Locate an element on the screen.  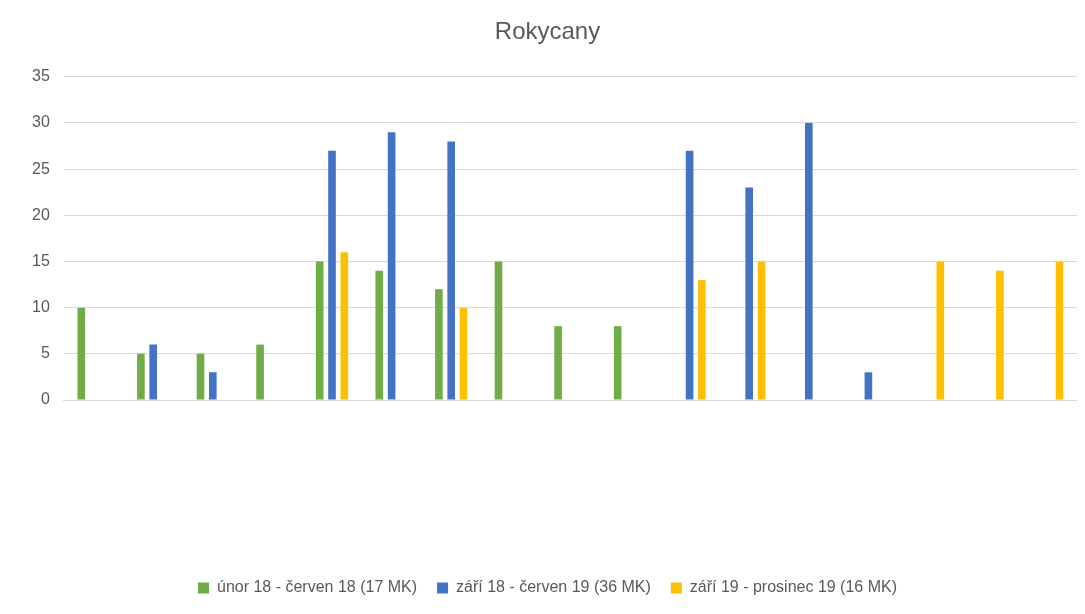
y-tick-label: 5 is located at coordinates (45, 353).